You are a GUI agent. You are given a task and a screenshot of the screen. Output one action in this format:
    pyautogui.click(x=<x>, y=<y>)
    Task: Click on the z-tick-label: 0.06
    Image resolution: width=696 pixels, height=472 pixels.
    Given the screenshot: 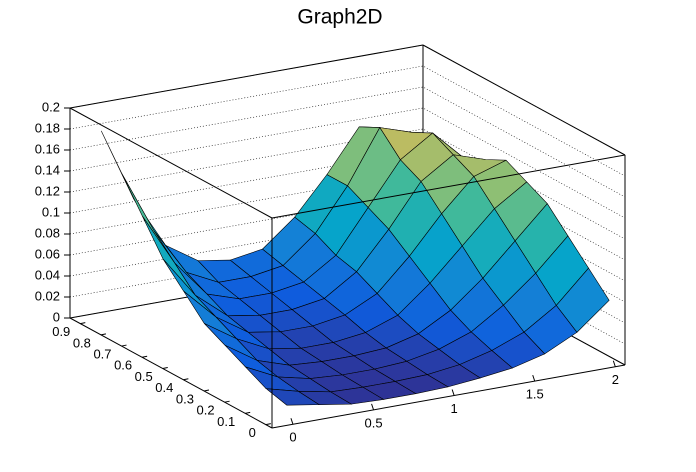 What is the action you would take?
    pyautogui.click(x=47, y=253)
    